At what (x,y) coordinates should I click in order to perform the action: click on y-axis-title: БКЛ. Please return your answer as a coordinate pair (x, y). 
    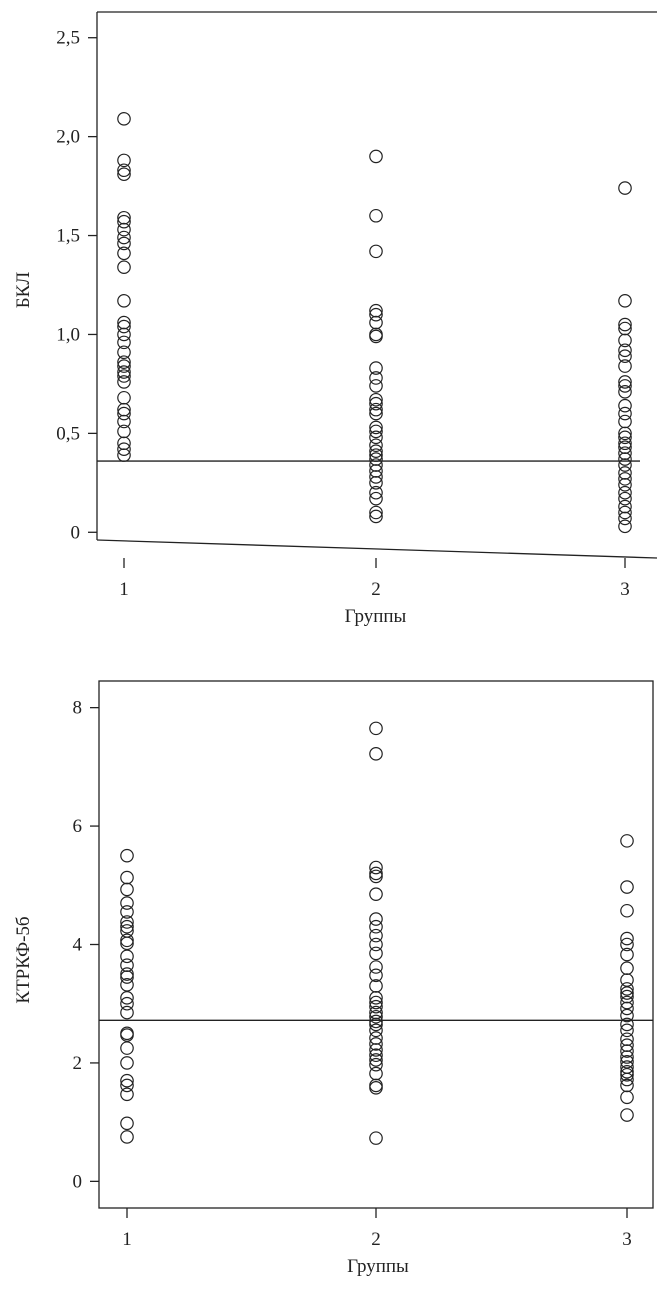
    Looking at the image, I should click on (23, 290).